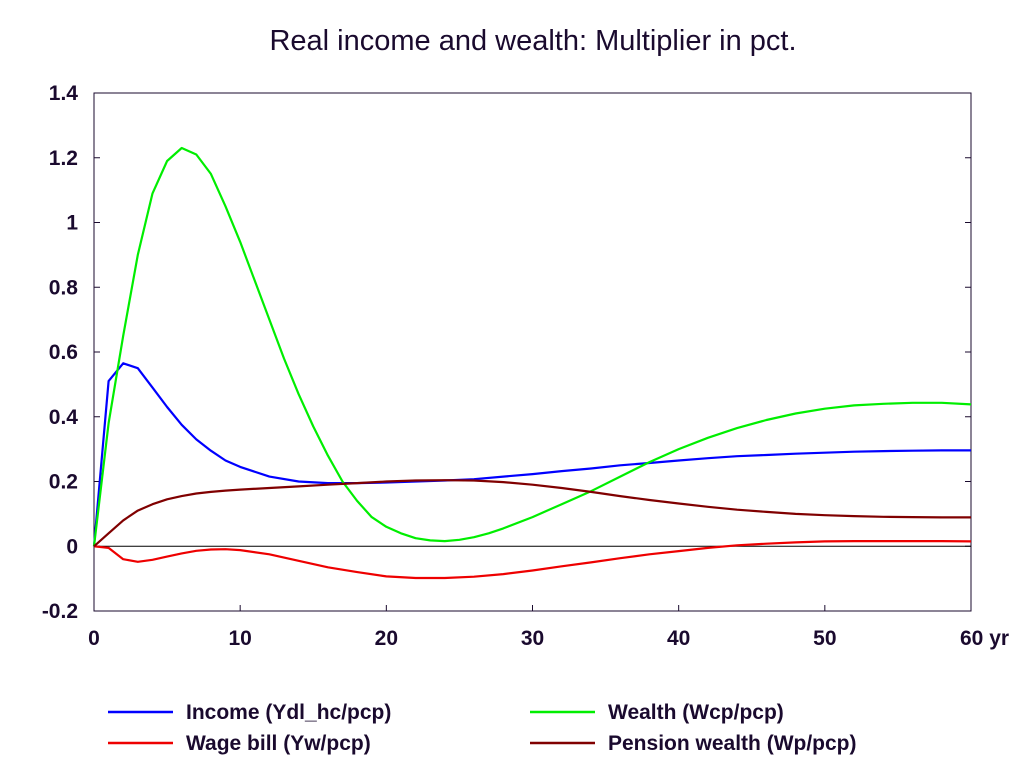  I want to click on x-tick-label: 40, so click(678, 638).